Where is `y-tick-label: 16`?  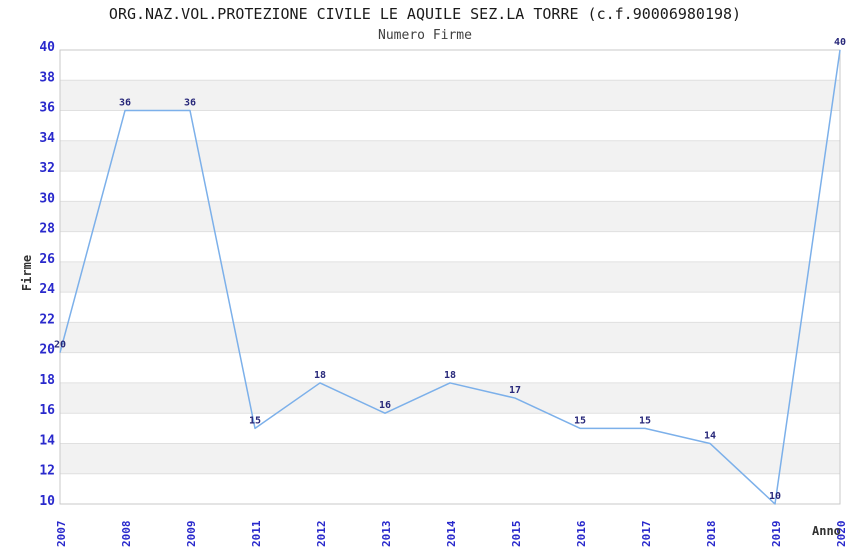
y-tick-label: 16 is located at coordinates (47, 410).